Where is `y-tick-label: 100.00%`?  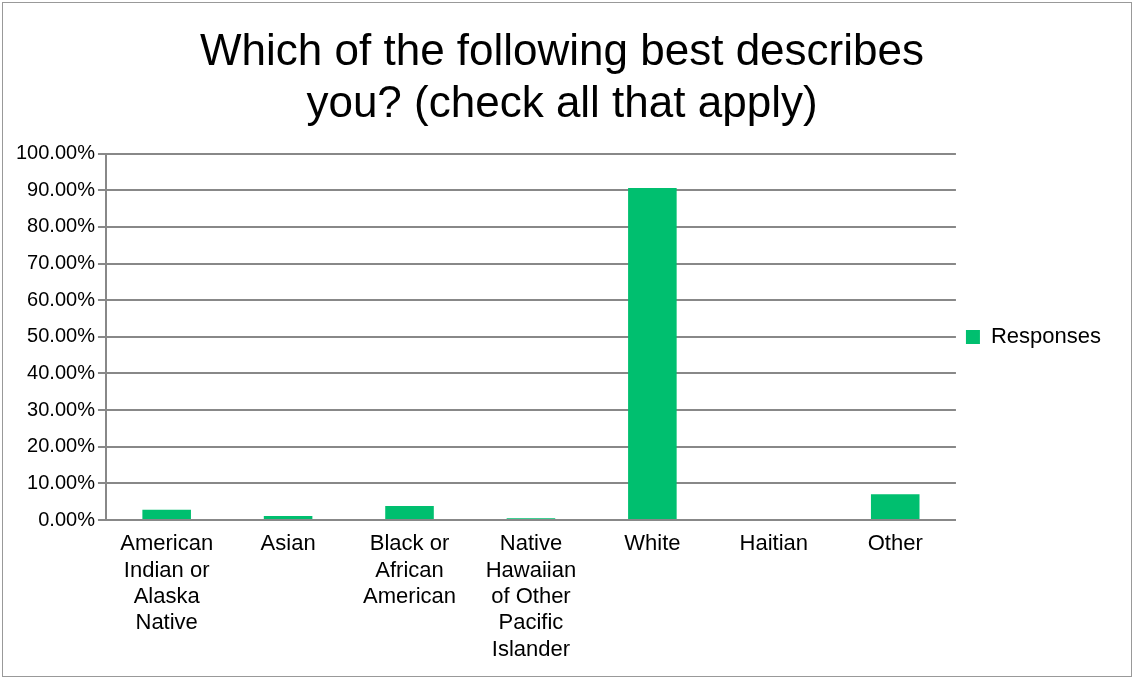 y-tick-label: 100.00% is located at coordinates (55, 152).